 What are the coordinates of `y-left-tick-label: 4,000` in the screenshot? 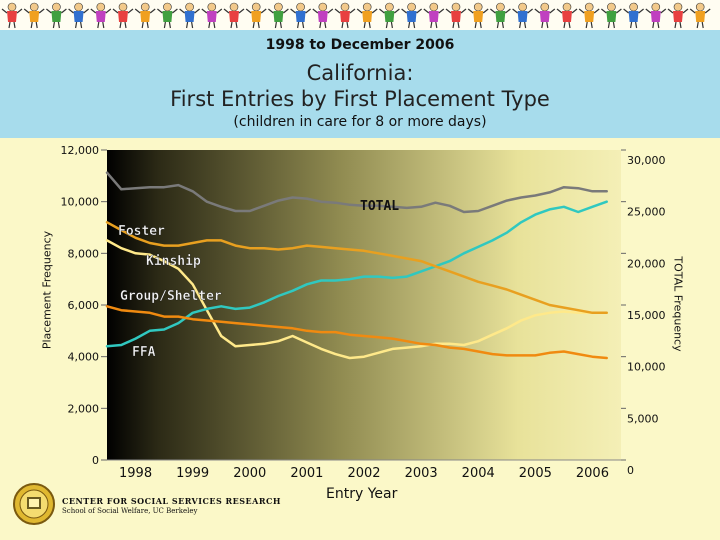 It's located at (84, 357).